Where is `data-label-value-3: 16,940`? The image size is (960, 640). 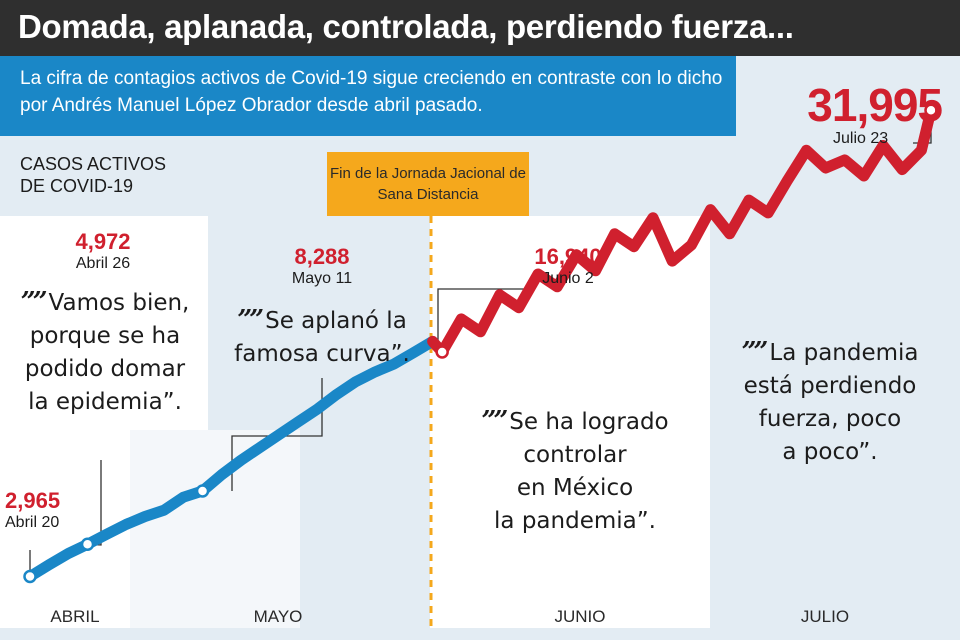
data-label-value-3: 16,940 is located at coordinates (568, 256).